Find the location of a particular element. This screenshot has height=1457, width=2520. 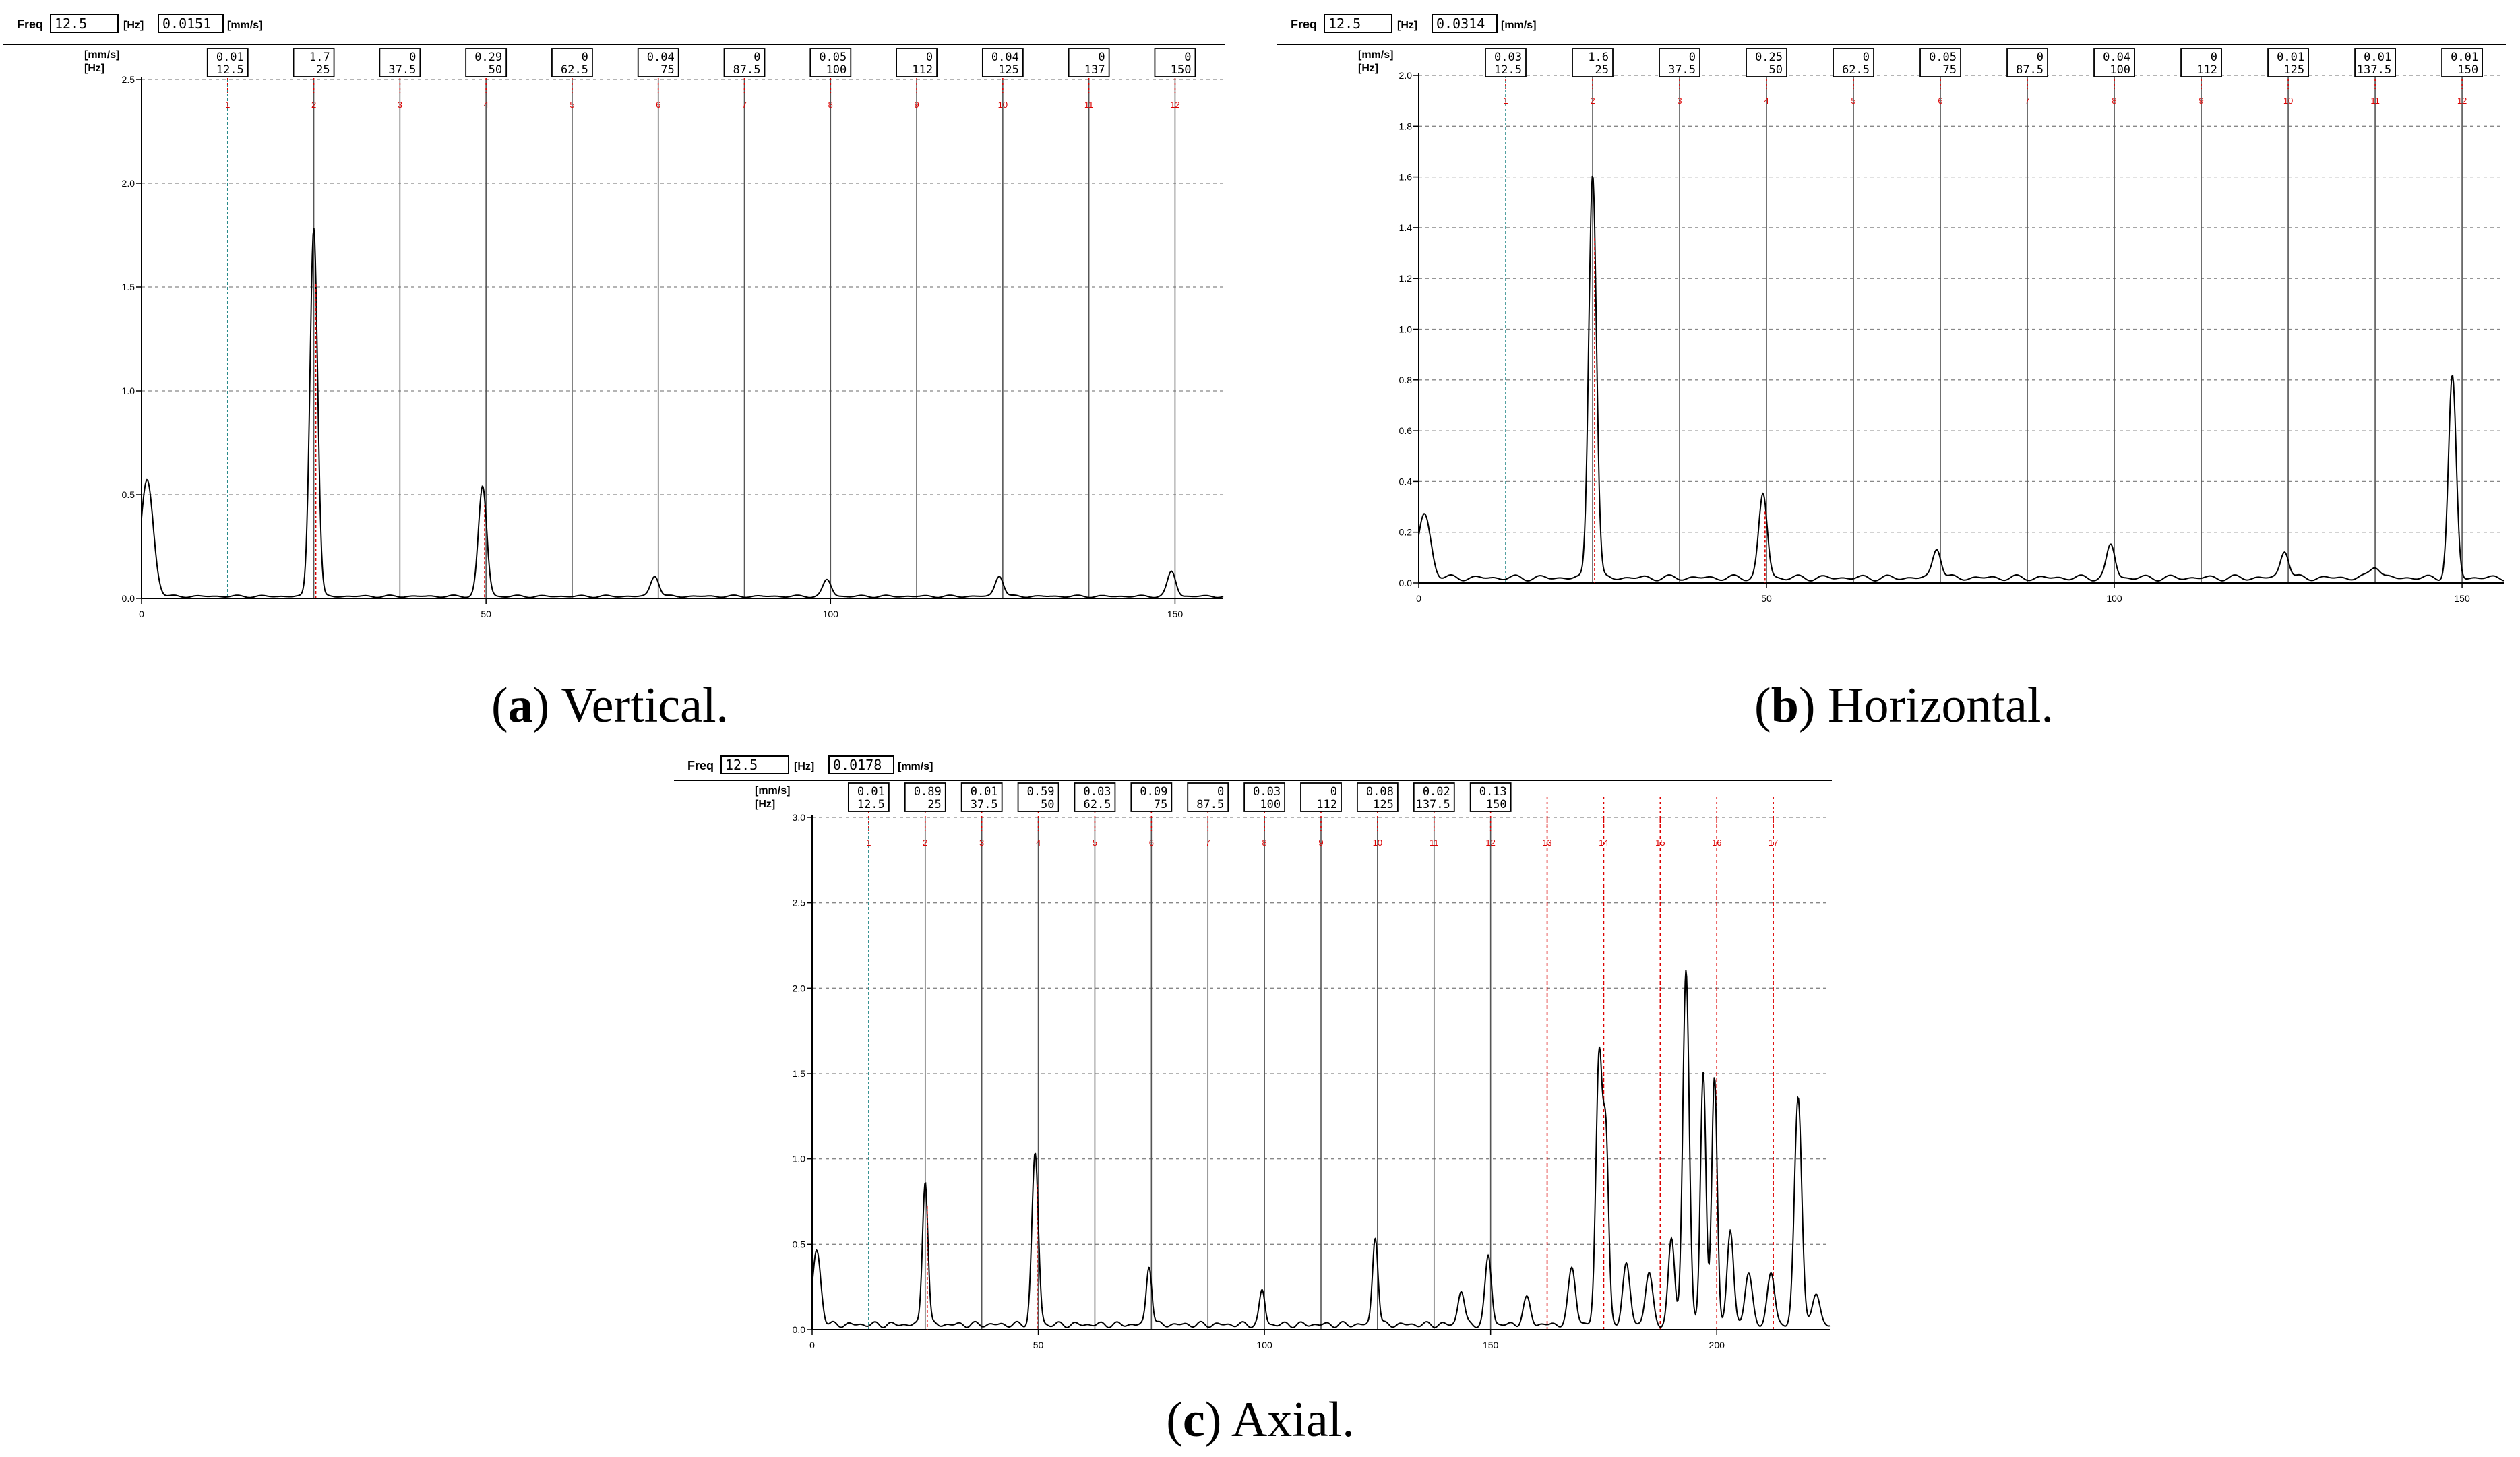

spectrum-trace is located at coordinates (1961, 378).